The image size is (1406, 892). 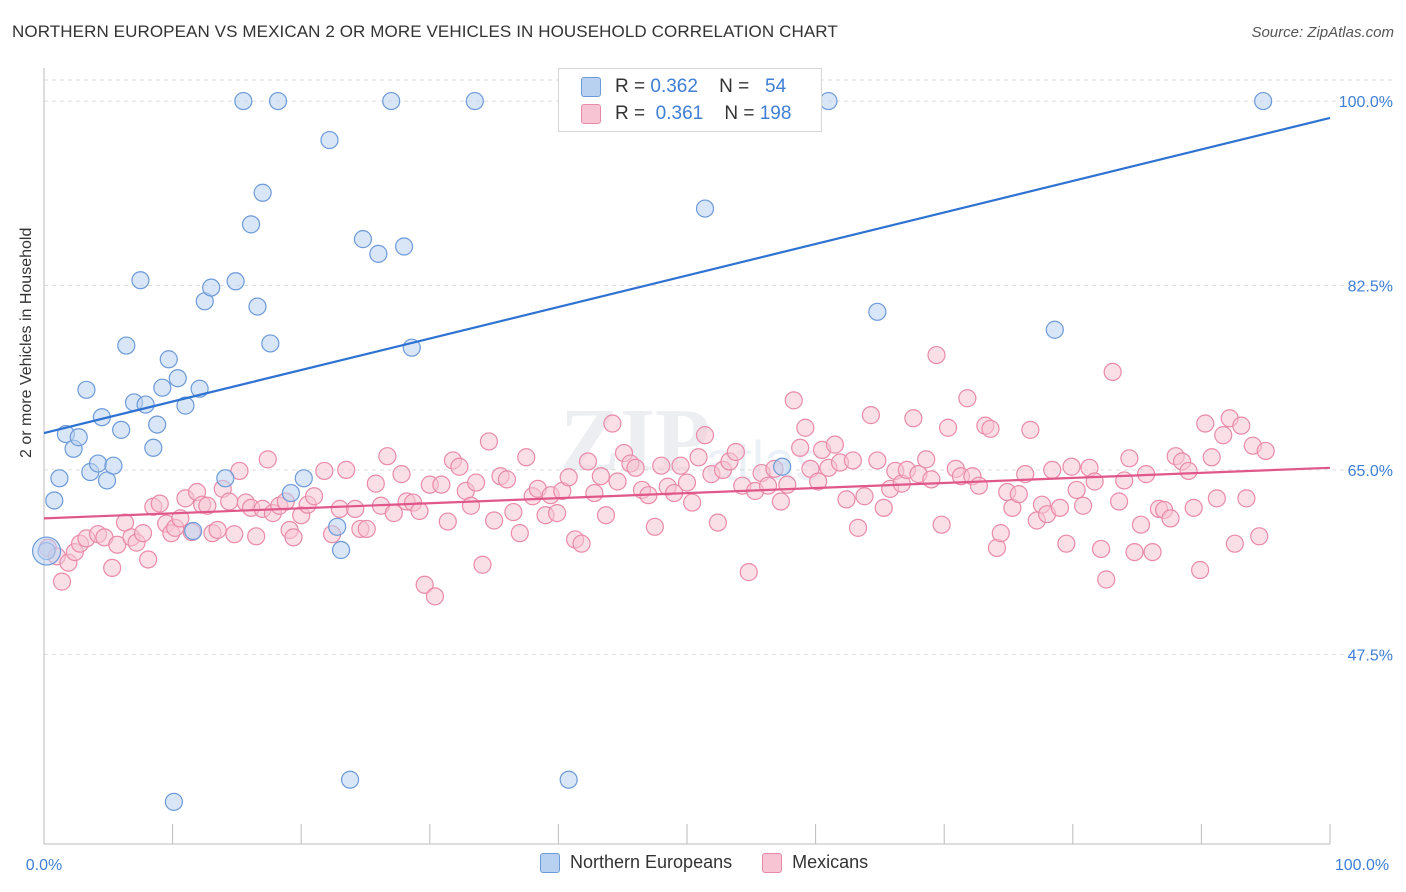 What do you see at coordinates (679, 113) in the screenshot?
I see `legend-r-value: 0.361` at bounding box center [679, 113].